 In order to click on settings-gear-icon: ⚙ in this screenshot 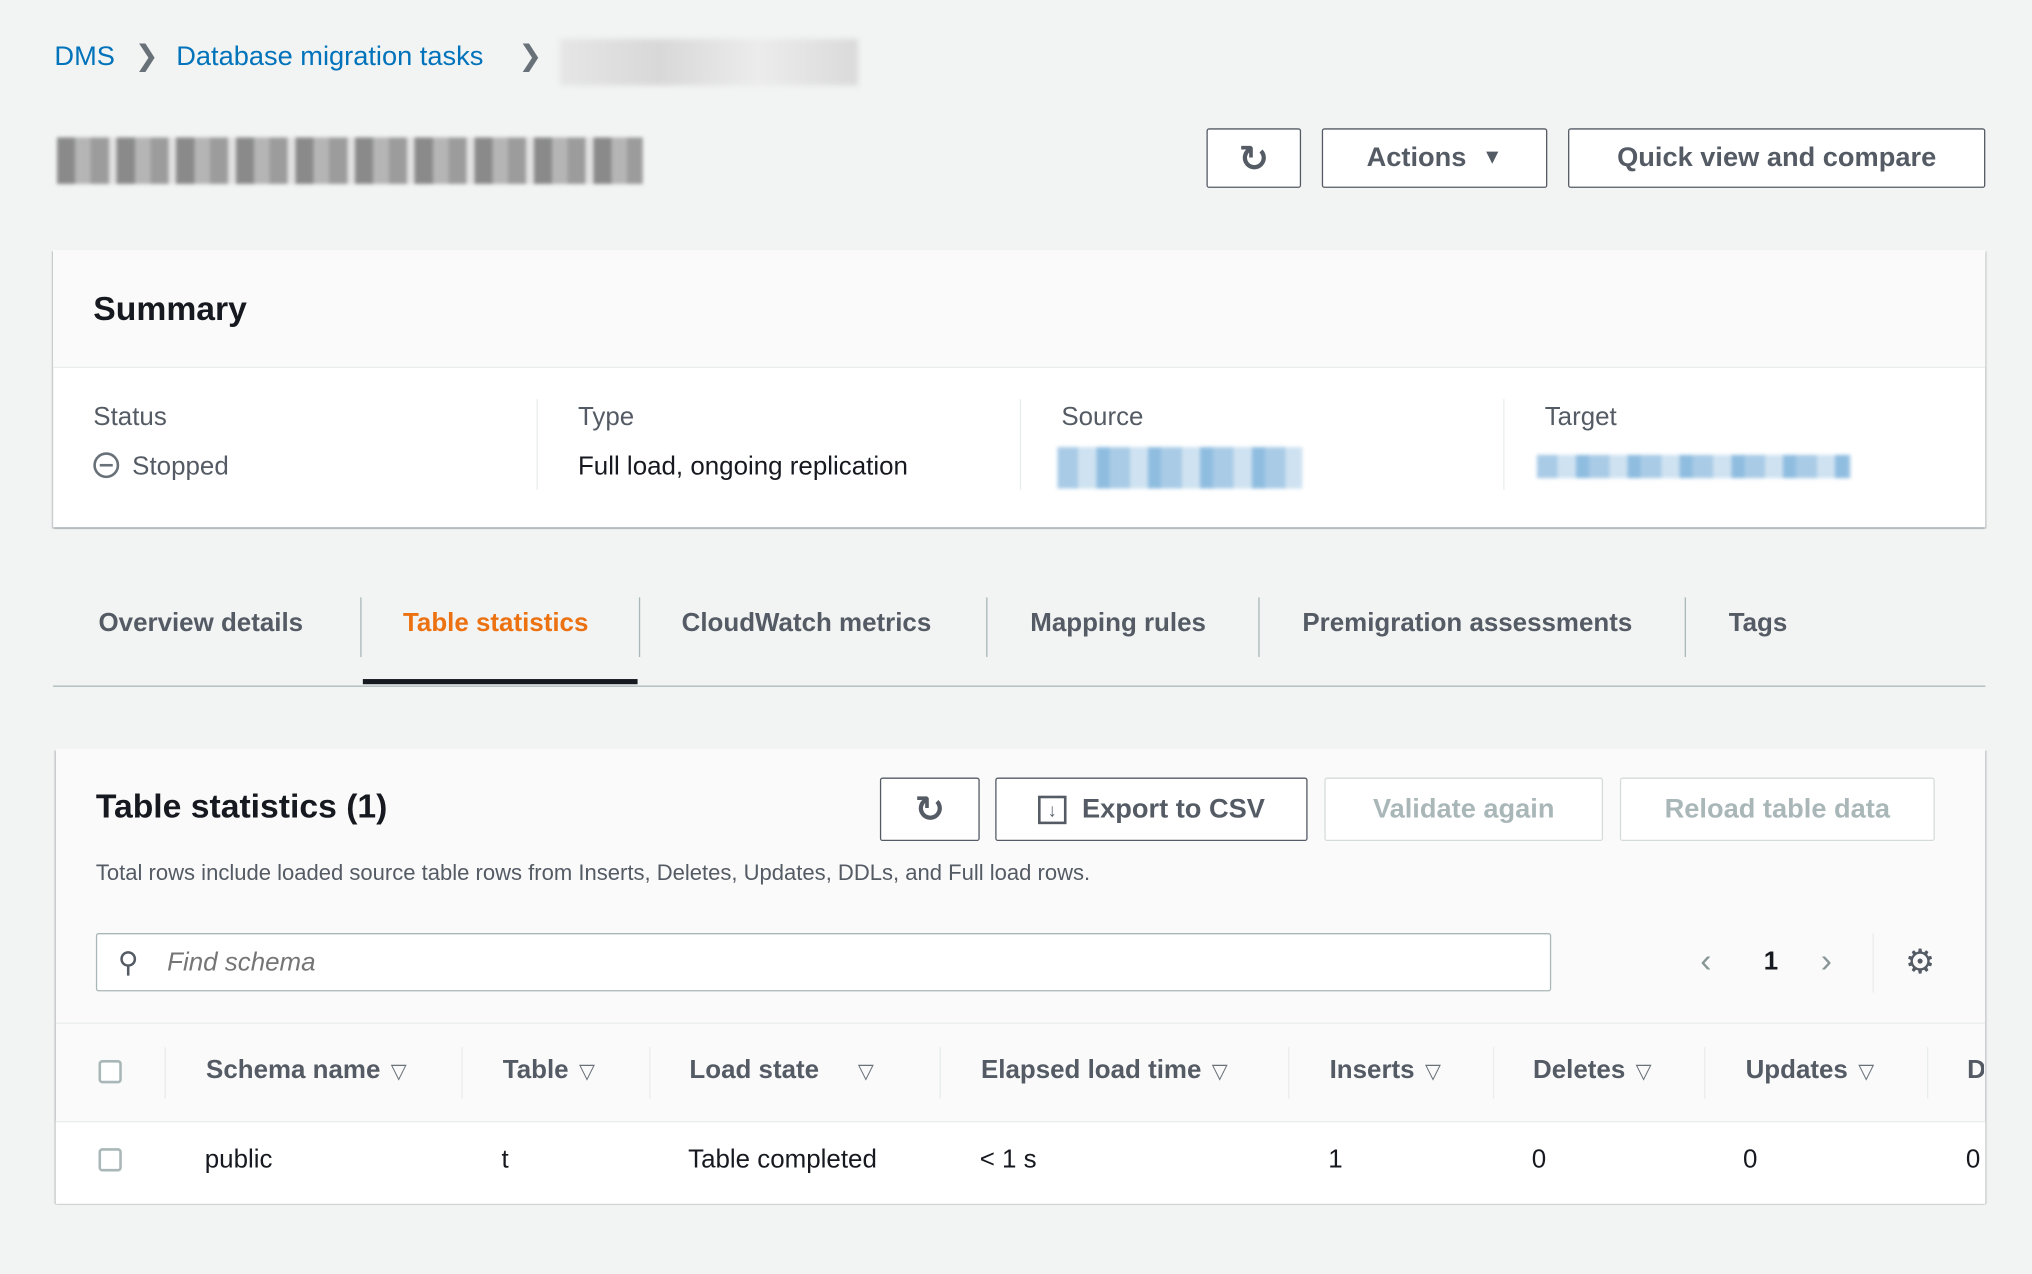, I will do `click(1920, 961)`.